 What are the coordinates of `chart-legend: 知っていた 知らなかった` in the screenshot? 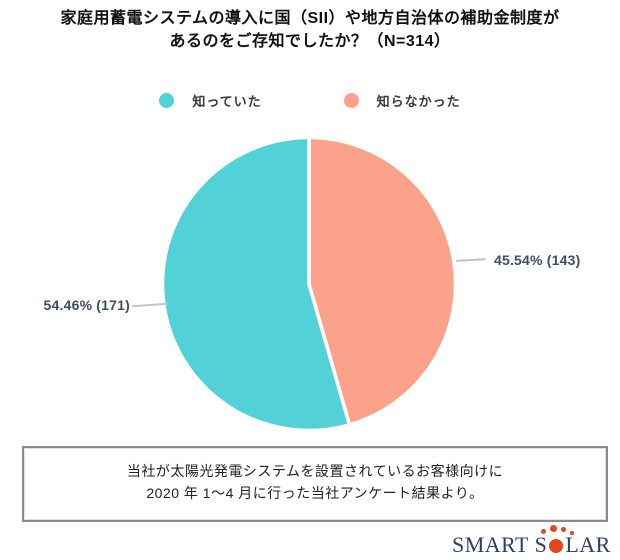 It's located at (310, 100).